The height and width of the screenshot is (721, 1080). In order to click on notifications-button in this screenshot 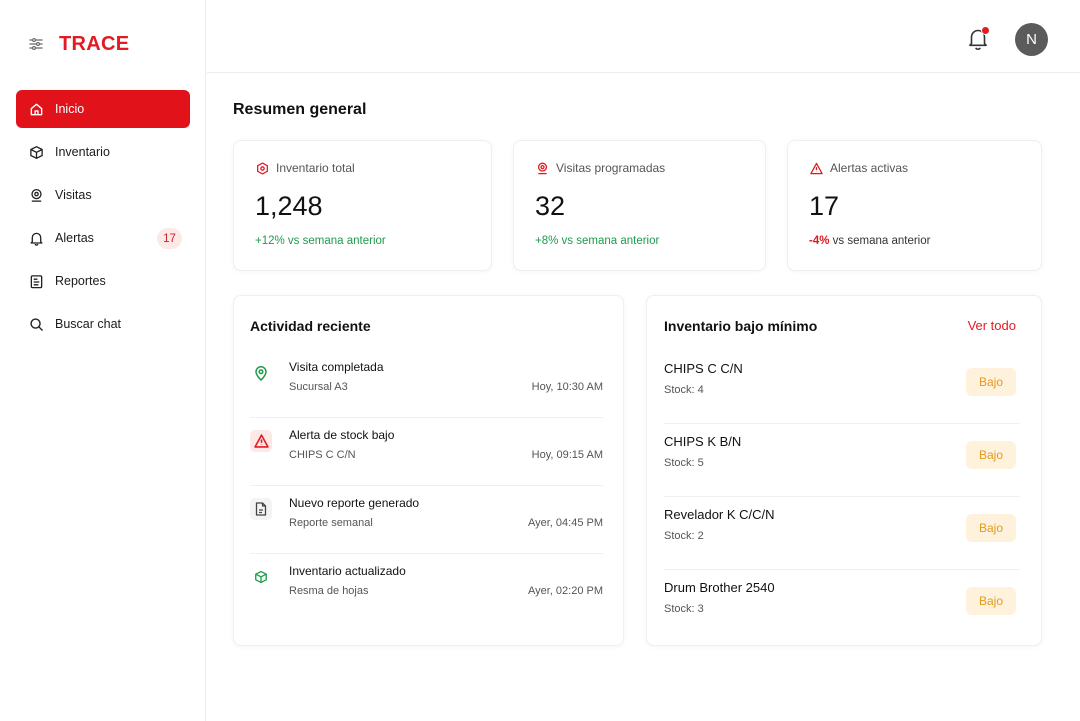, I will do `click(978, 38)`.